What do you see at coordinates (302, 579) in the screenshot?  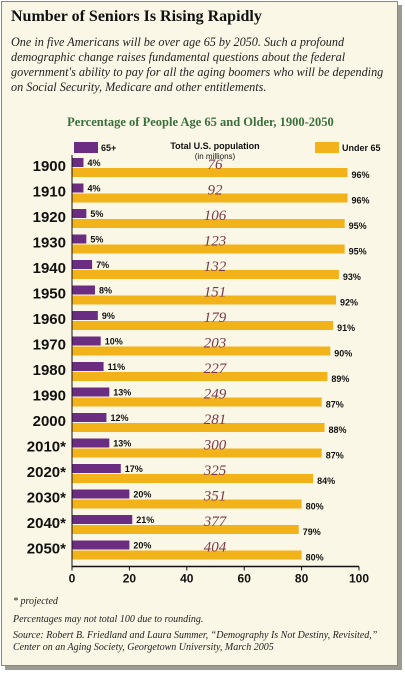 I see `x-tick-label: 80` at bounding box center [302, 579].